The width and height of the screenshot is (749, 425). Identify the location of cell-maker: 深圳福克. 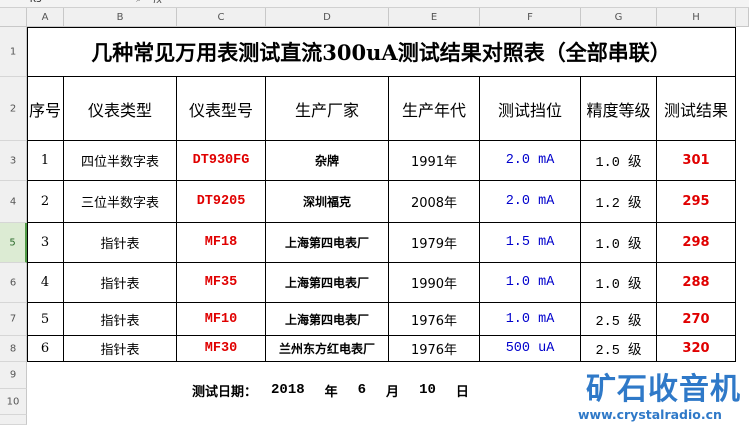
(327, 202).